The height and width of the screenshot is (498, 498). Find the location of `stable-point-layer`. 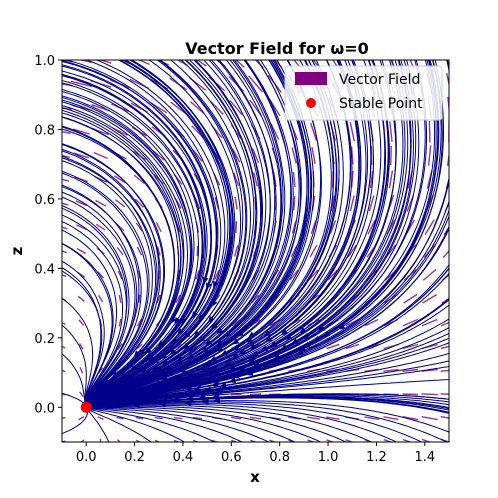

stable-point-layer is located at coordinates (86, 407).